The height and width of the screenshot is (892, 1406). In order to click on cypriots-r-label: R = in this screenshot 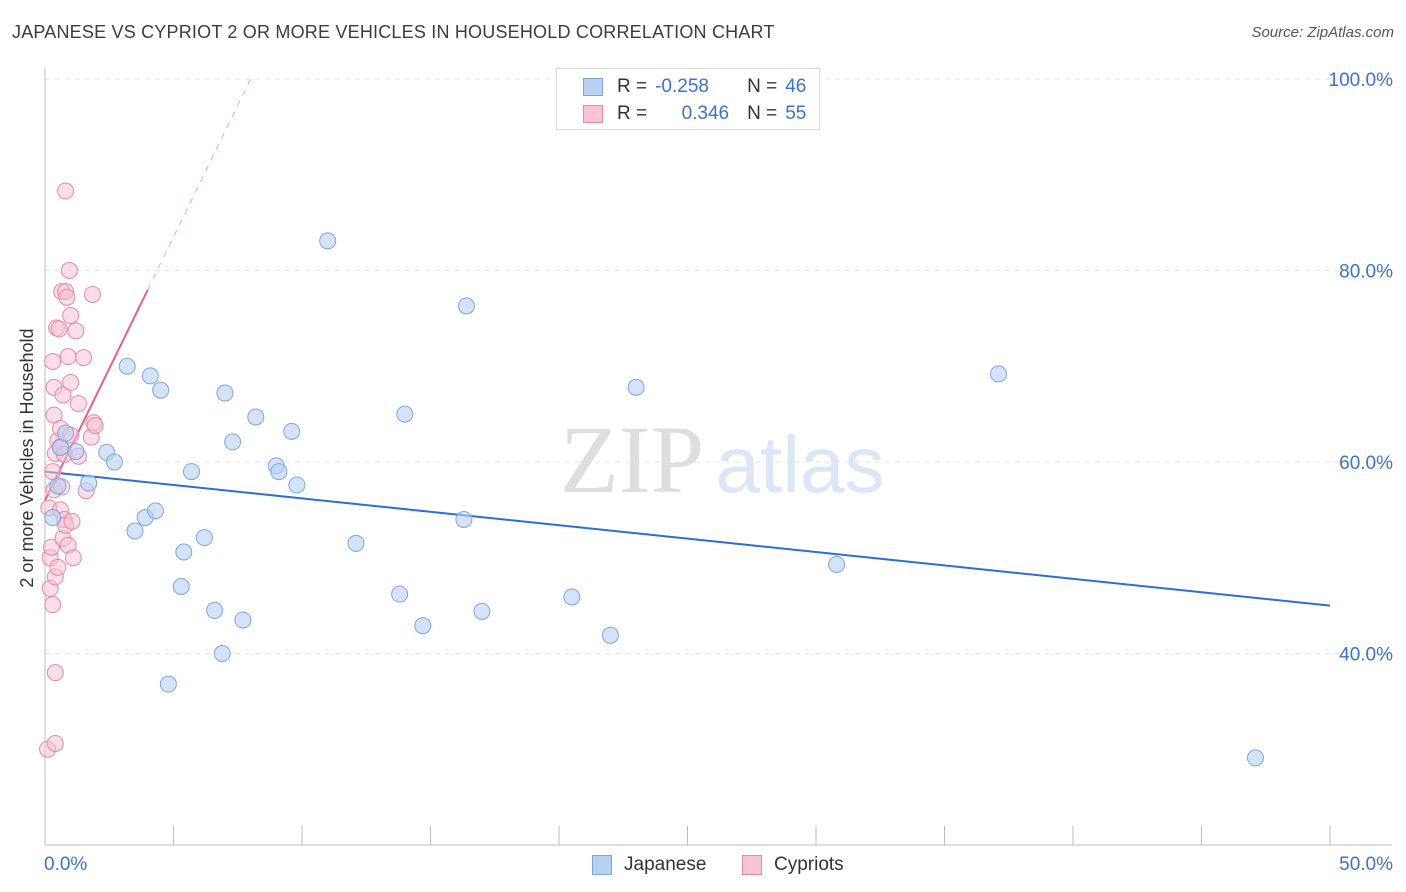, I will do `click(632, 113)`.